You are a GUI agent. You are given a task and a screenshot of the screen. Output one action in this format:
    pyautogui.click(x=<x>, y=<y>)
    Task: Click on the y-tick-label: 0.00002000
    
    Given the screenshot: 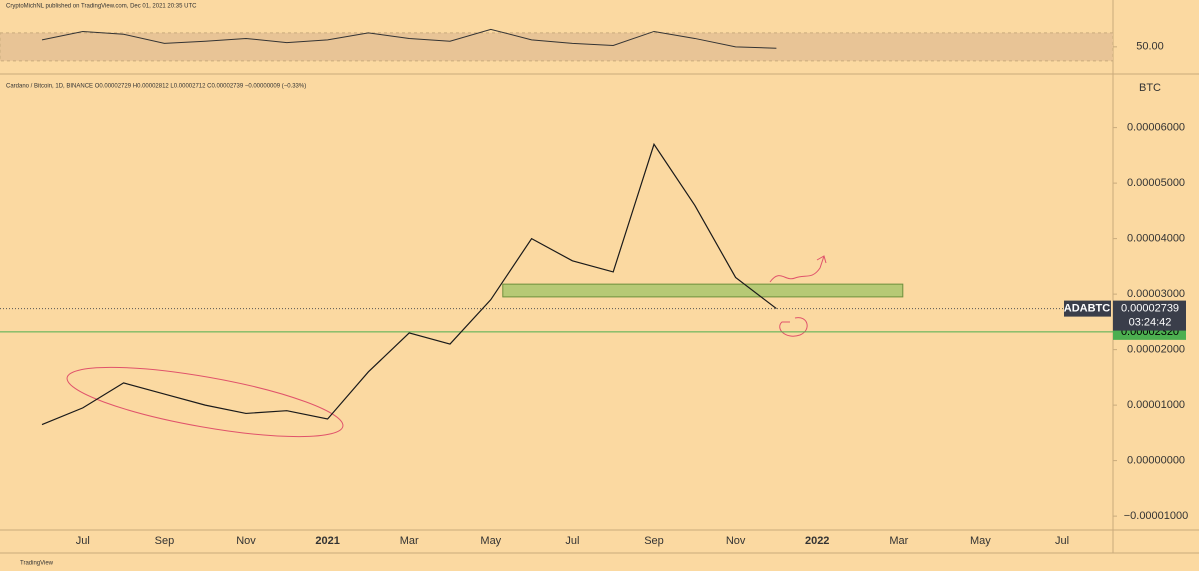 What is the action you would take?
    pyautogui.click(x=1156, y=350)
    